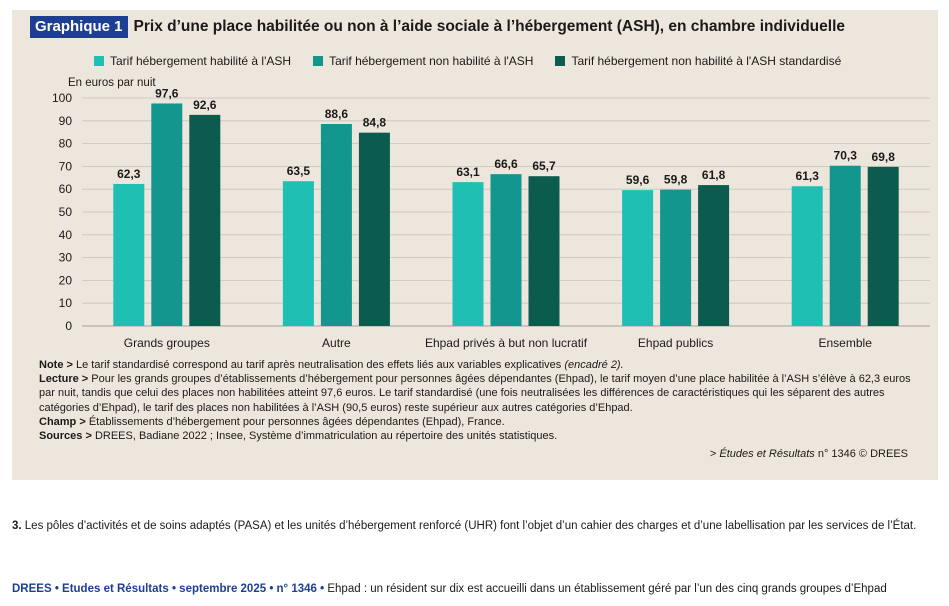  I want to click on y-tick-label: 90, so click(66, 121).